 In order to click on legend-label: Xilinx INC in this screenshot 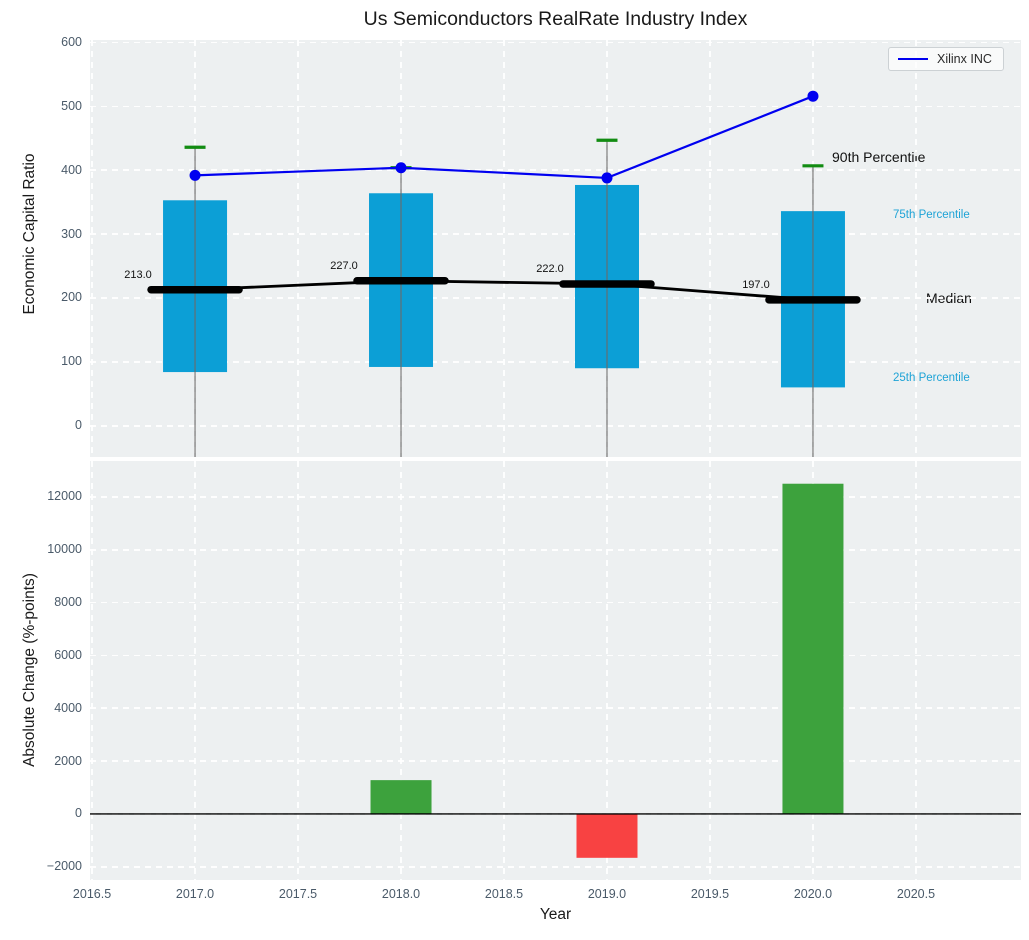, I will do `click(964, 59)`.